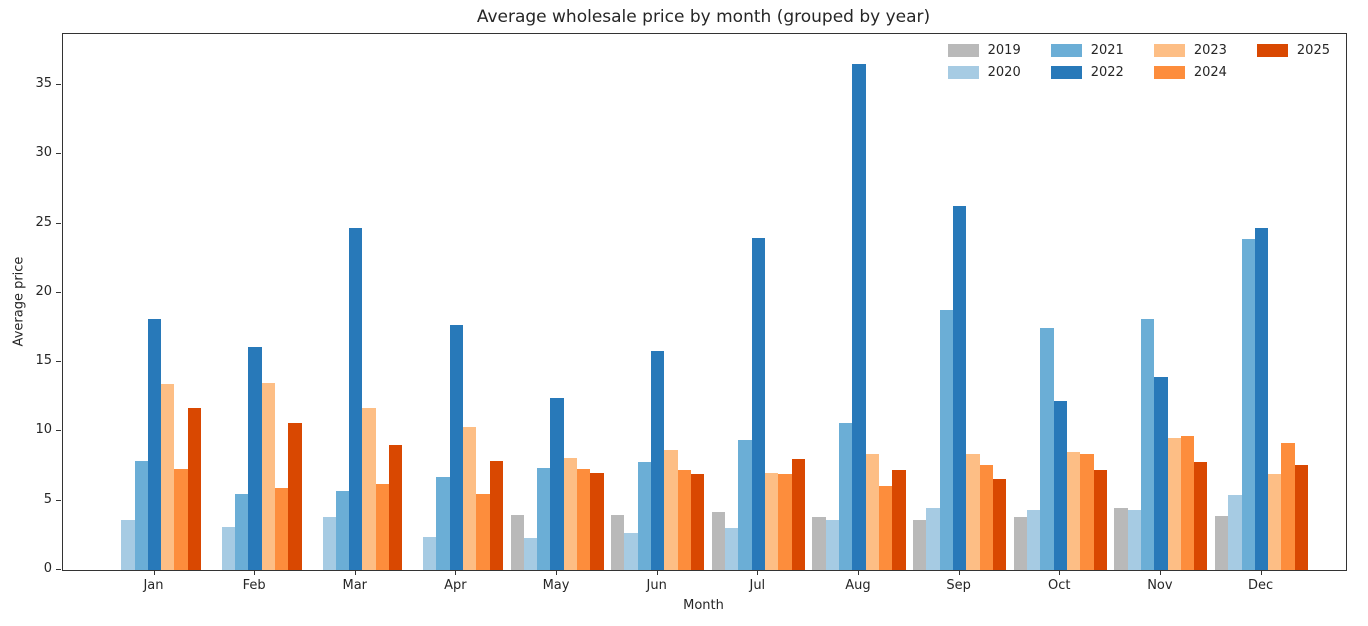 Image resolution: width=1368 pixels, height=626 pixels. Describe the element at coordinates (718, 540) in the screenshot. I see `bar-2019-Jul` at that location.